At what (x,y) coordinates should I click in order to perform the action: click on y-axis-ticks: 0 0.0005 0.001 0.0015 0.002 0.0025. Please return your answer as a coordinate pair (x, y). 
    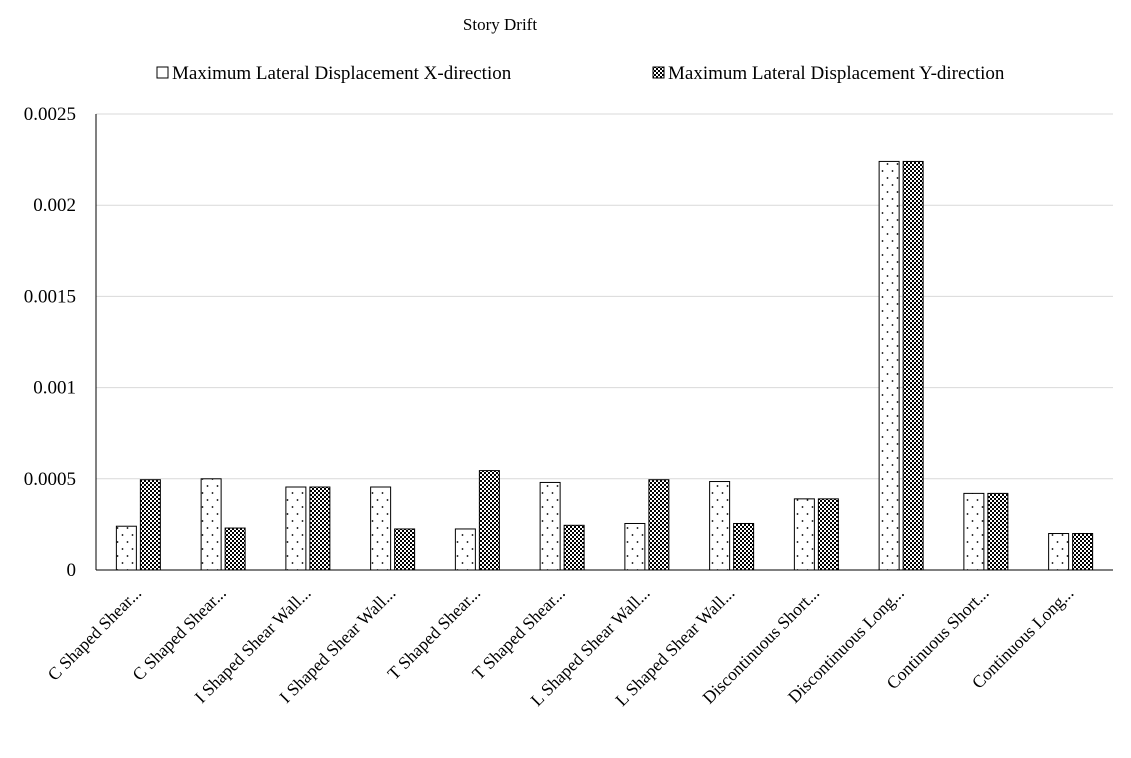
    Looking at the image, I should click on (50, 342).